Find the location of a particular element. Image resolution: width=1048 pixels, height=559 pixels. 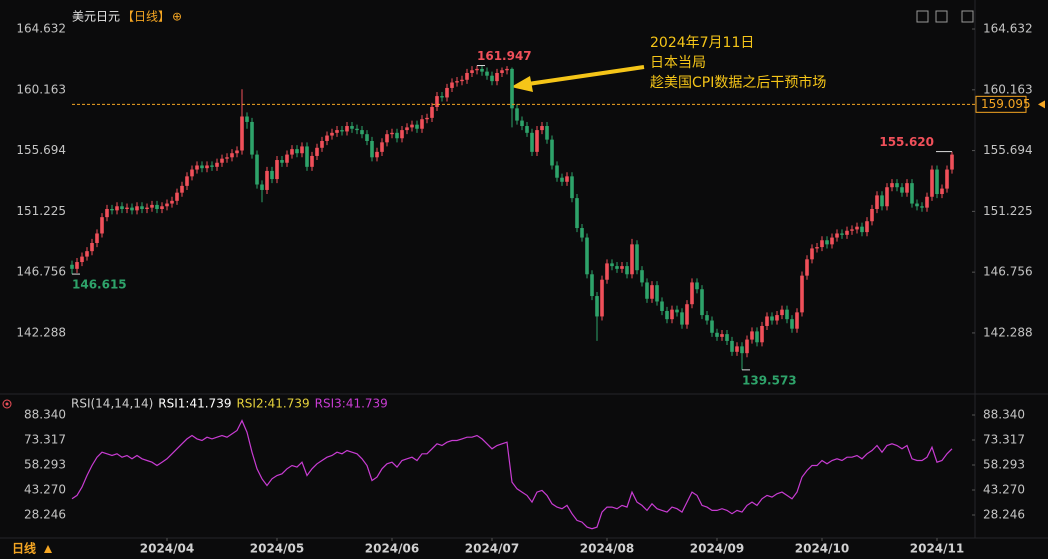

legend-entry: RSI2:41.739 is located at coordinates (272, 404).